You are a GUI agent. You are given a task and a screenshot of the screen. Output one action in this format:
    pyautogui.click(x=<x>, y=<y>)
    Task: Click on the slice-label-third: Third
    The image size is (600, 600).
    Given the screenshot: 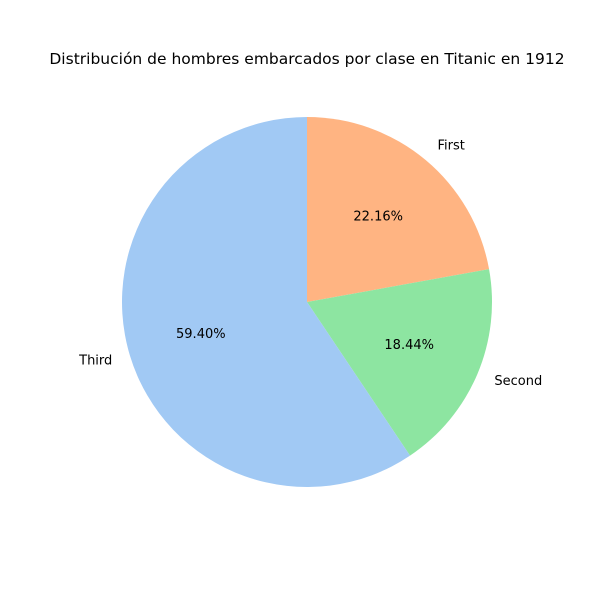 What is the action you would take?
    pyautogui.click(x=95, y=361)
    